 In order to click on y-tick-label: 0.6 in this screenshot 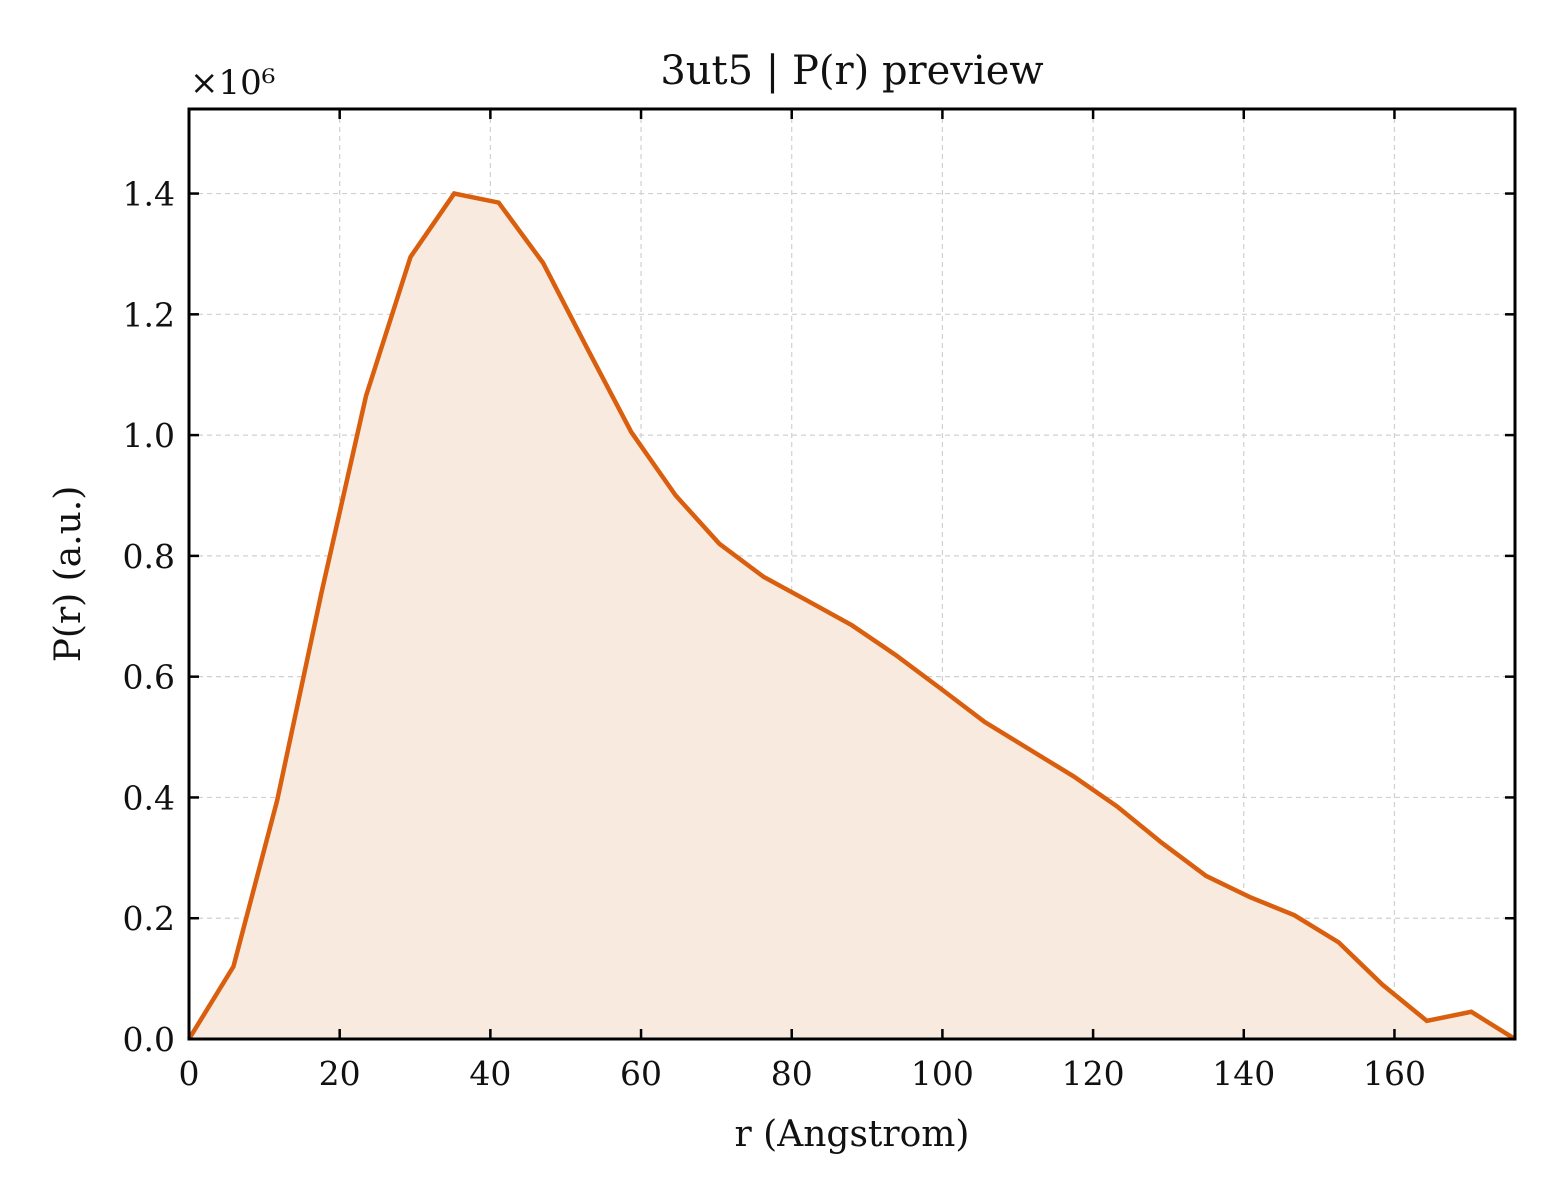, I will do `click(149, 677)`.